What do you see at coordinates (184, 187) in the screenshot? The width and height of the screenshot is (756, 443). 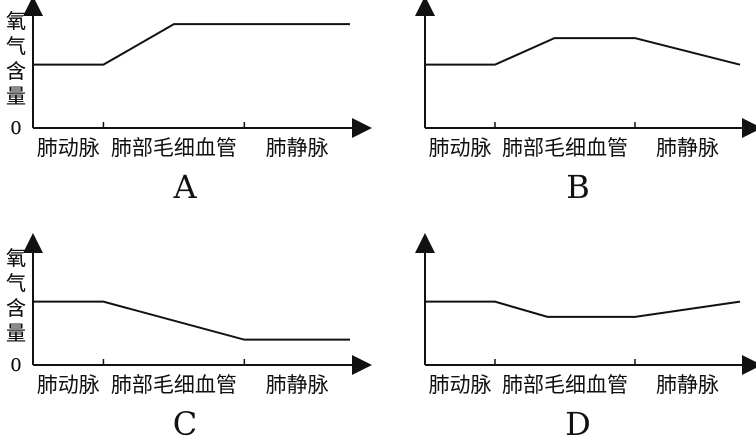 I see `panel-label: A` at bounding box center [184, 187].